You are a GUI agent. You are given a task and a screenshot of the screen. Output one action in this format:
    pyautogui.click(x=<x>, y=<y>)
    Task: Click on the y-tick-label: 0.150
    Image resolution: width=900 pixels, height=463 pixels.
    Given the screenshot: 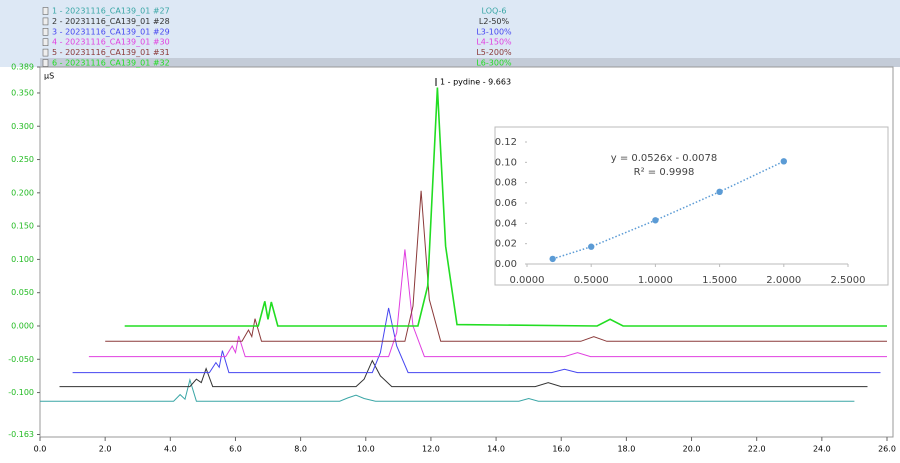 What is the action you would take?
    pyautogui.click(x=22, y=226)
    